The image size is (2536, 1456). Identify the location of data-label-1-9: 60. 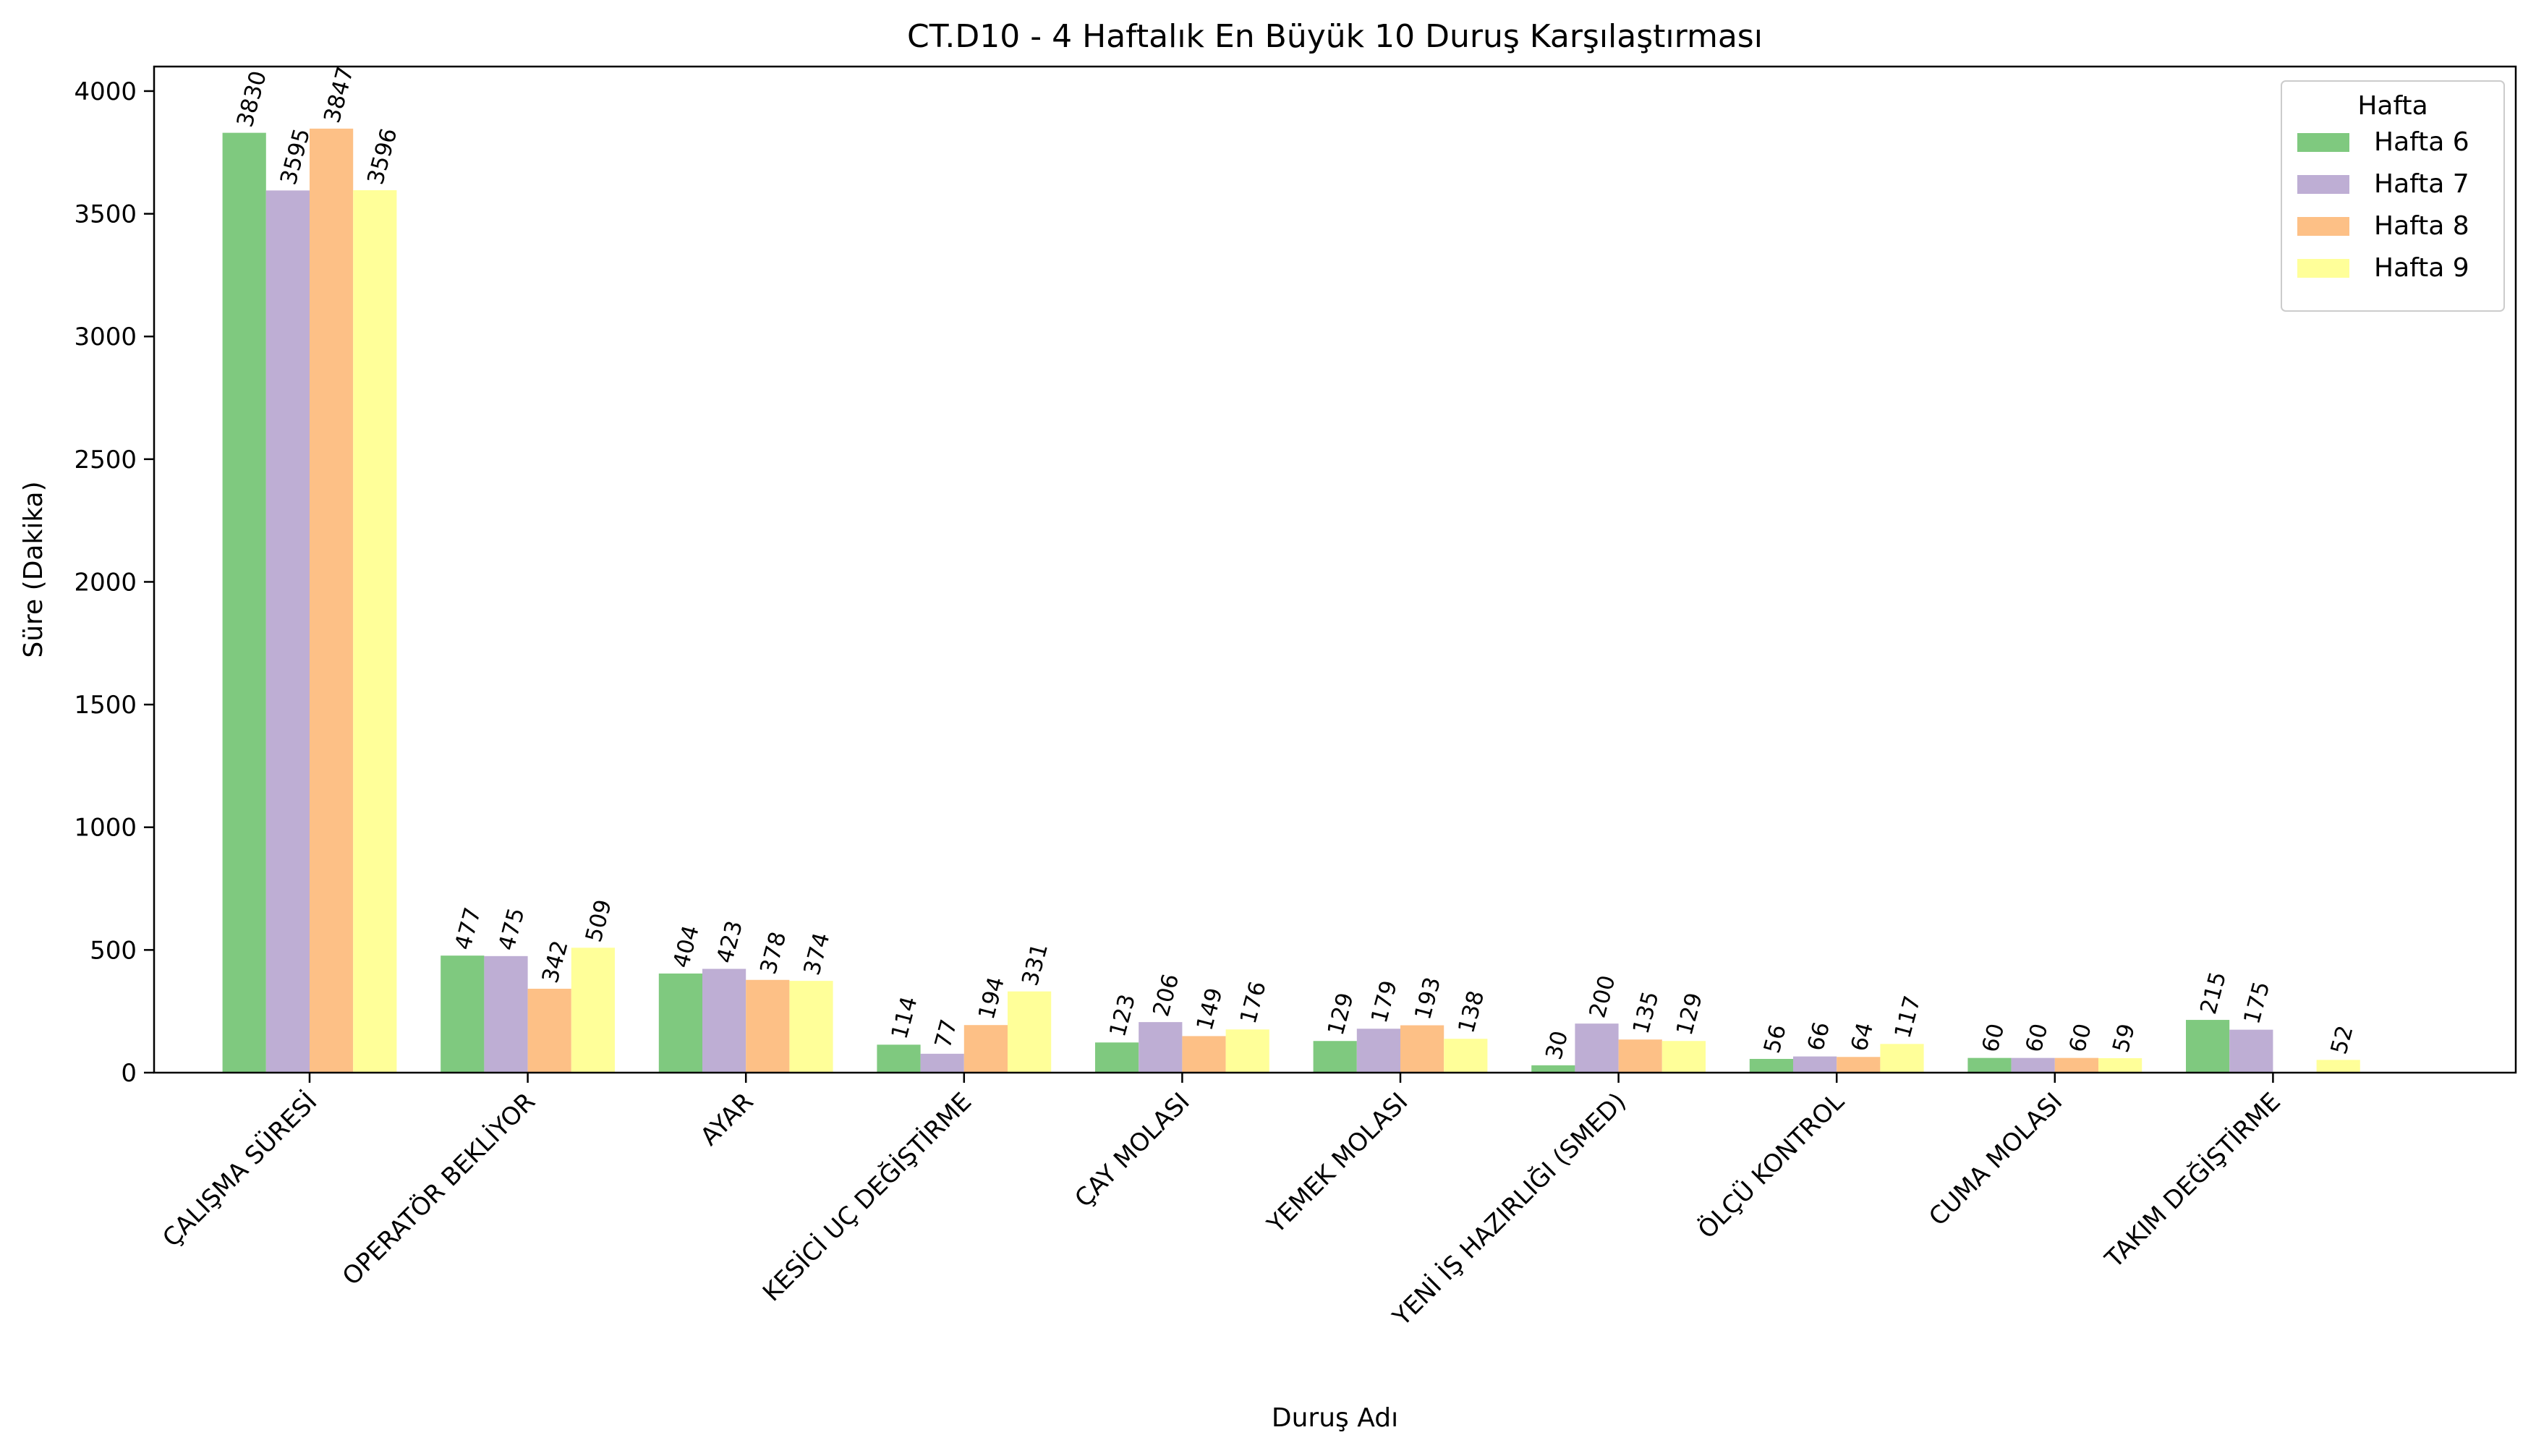
(1993, 1038).